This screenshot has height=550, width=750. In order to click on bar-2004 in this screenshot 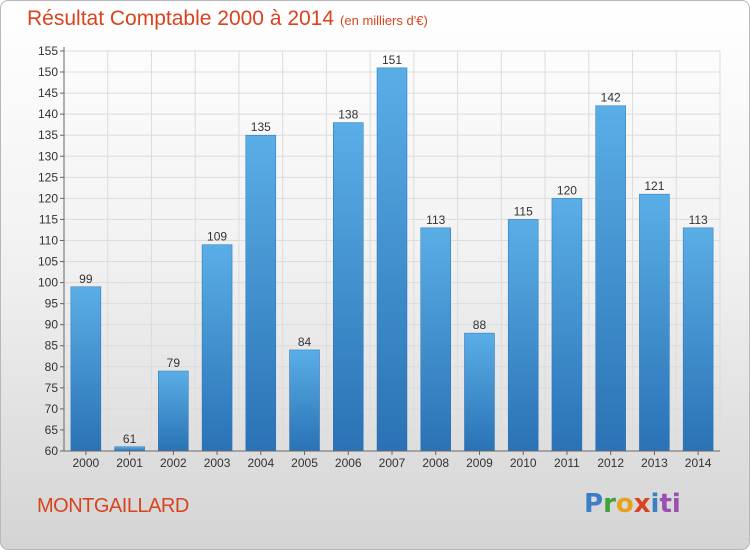, I will do `click(261, 293)`.